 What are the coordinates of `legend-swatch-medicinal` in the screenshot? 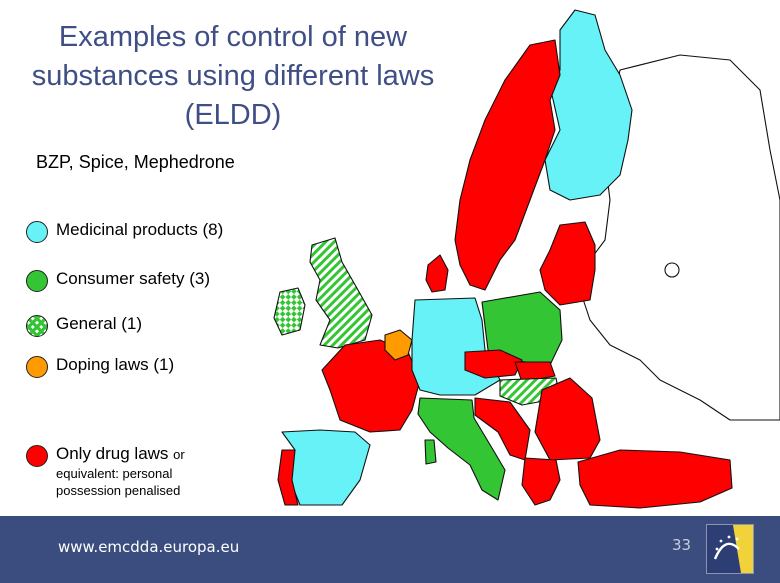 It's located at (37, 232).